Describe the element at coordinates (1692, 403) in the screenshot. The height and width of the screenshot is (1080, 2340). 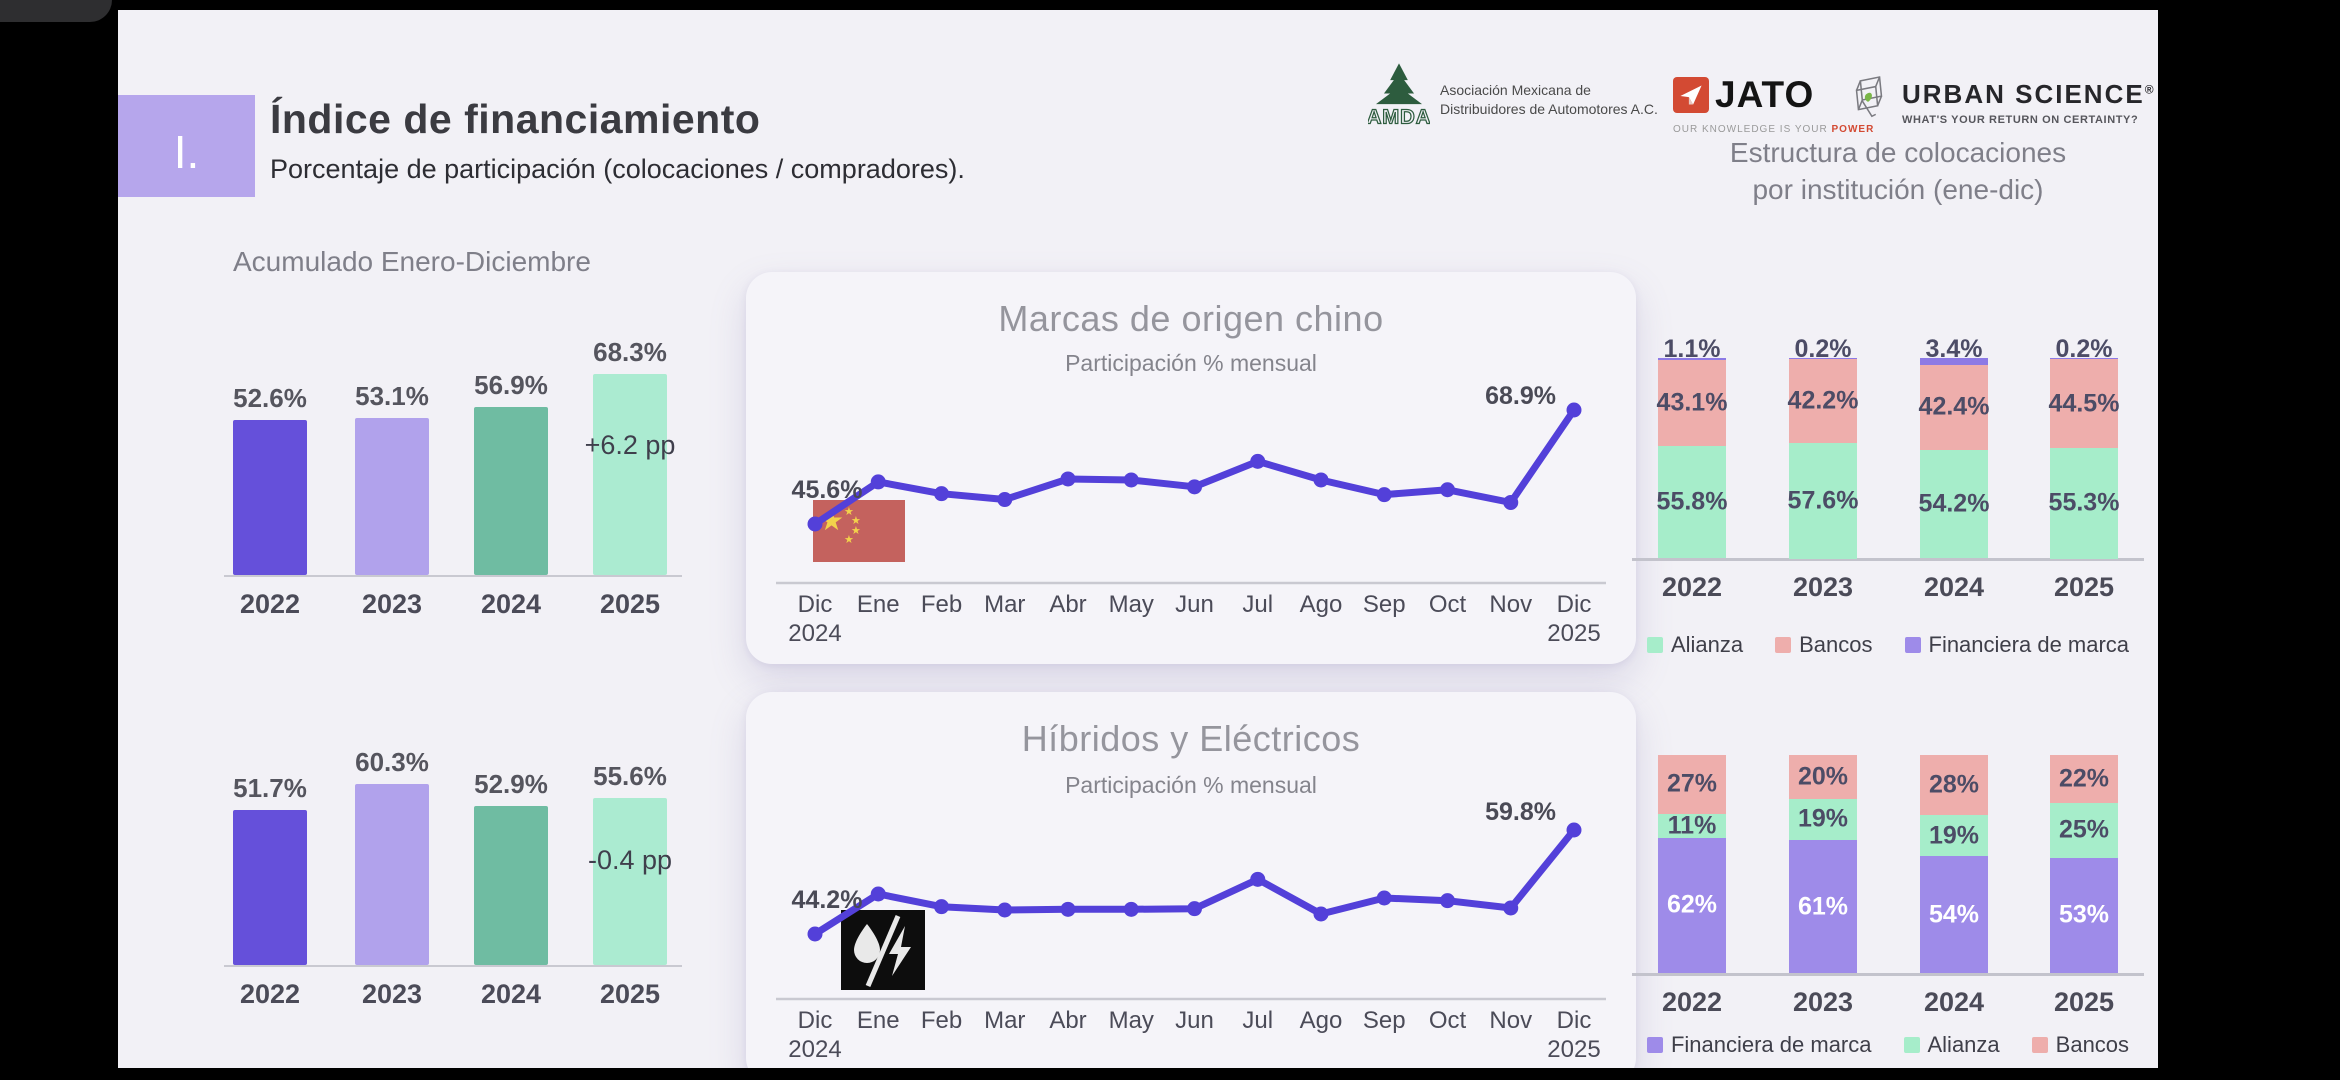
I see `segment-bancos: 43.1%` at that location.